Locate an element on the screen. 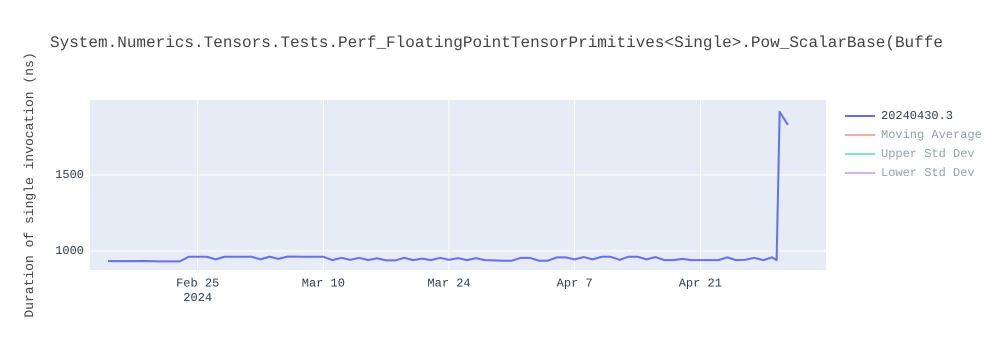 Image resolution: width=1000 pixels, height=350 pixels. x-tick-label: Apr 7 is located at coordinates (574, 283).